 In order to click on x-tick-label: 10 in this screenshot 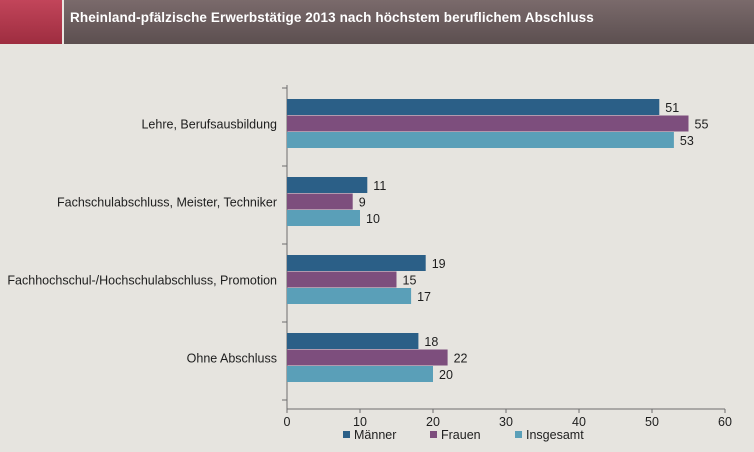, I will do `click(360, 421)`.